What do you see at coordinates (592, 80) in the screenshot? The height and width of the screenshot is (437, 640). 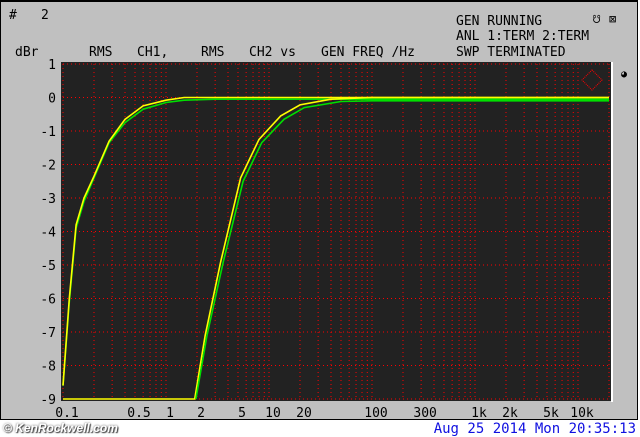 I see `rs-logo` at bounding box center [592, 80].